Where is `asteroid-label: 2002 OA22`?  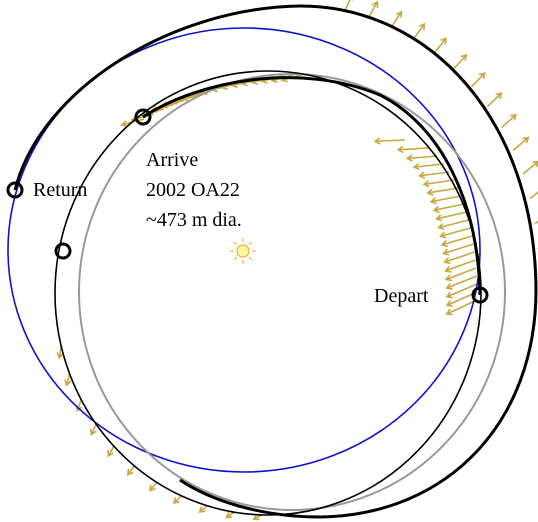 asteroid-label: 2002 OA22 is located at coordinates (193, 190).